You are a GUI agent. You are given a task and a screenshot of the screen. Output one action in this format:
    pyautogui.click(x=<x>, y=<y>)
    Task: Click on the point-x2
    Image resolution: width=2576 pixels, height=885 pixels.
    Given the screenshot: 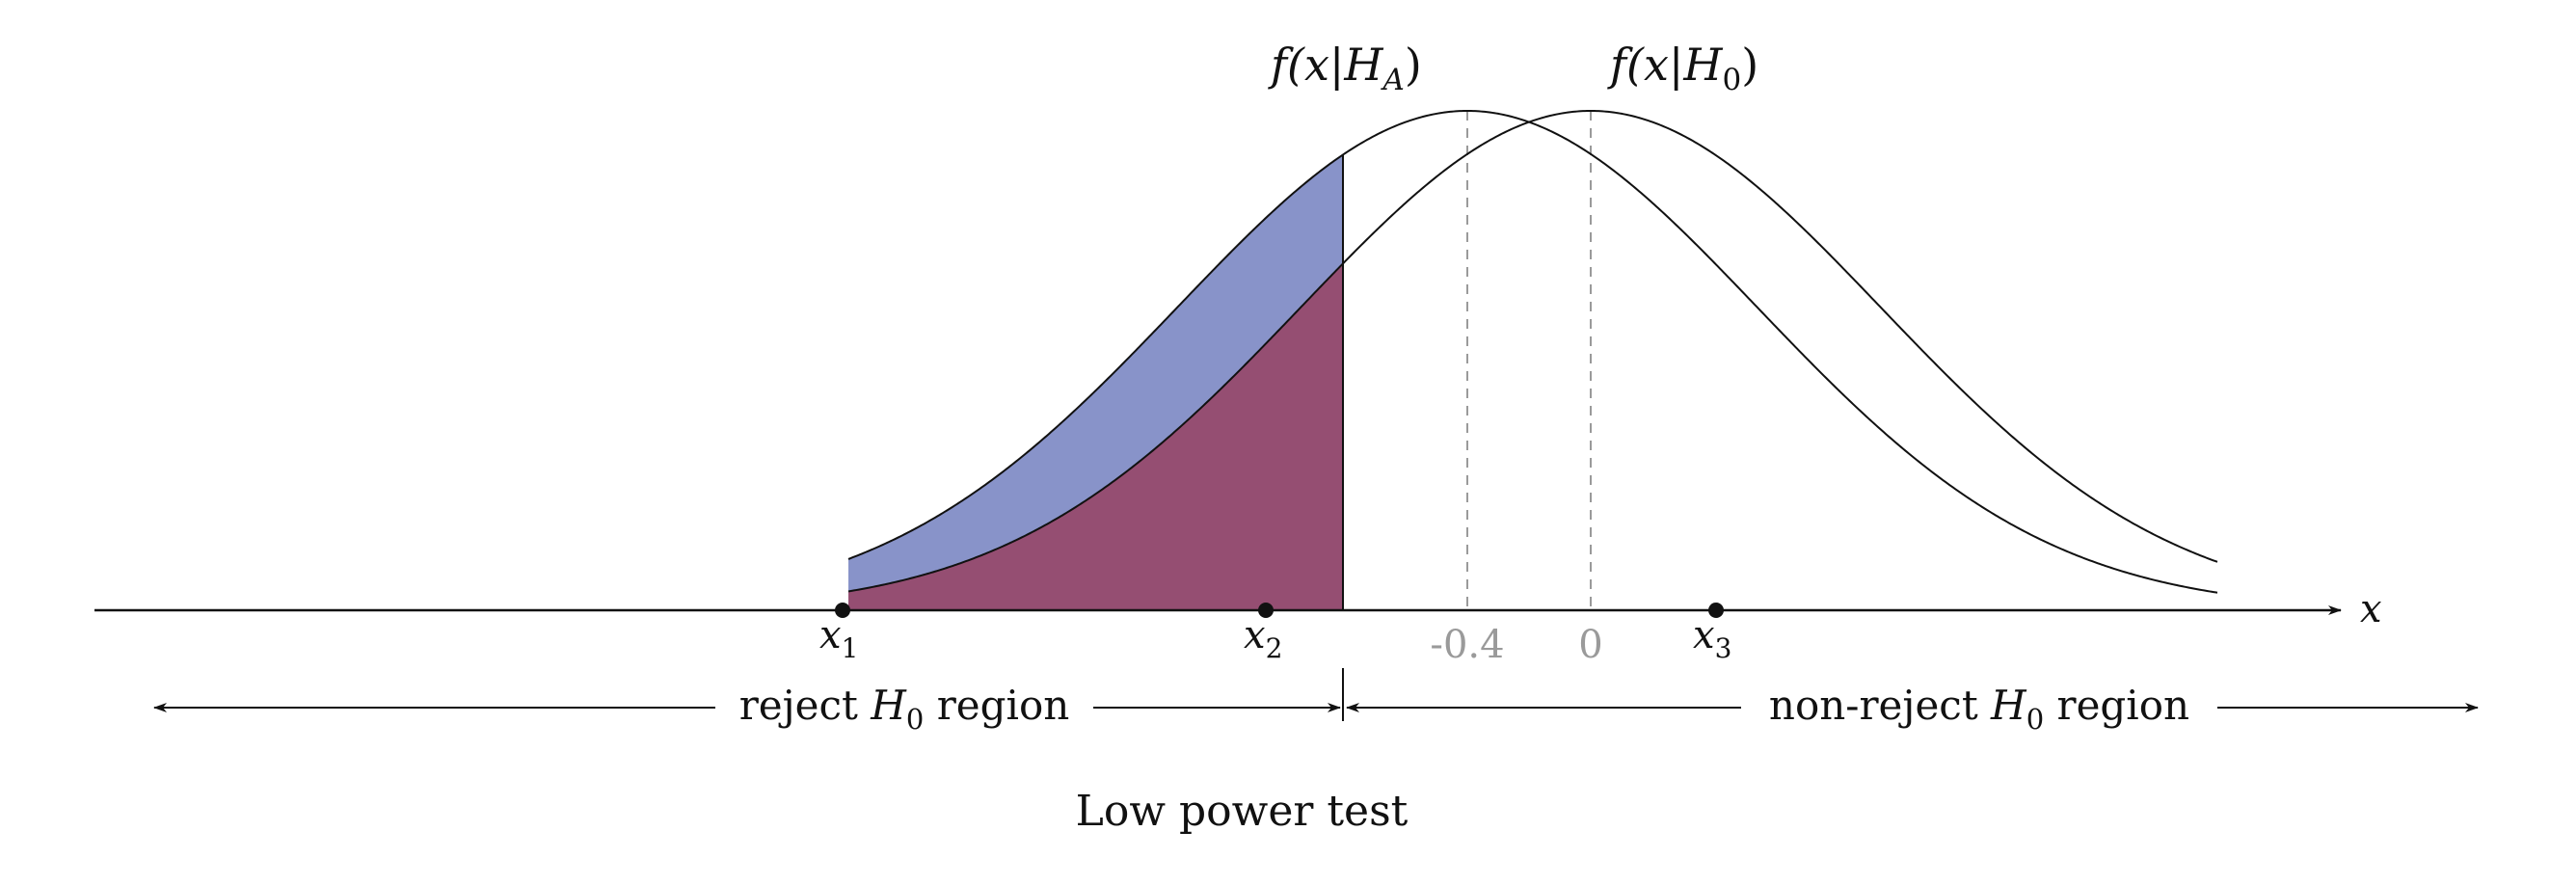 What is the action you would take?
    pyautogui.click(x=1266, y=610)
    